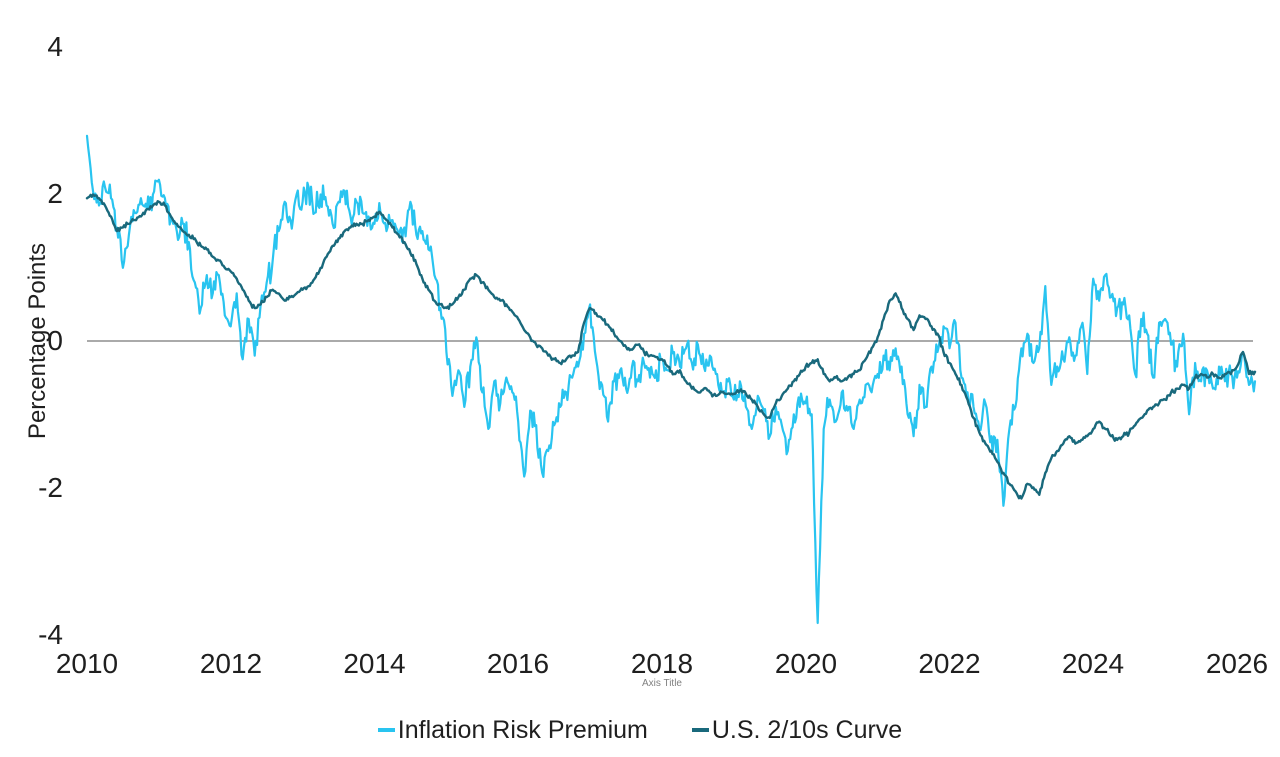 The image size is (1280, 757). I want to click on legend-item-us-2-10s-curve: U.S. 2/10s Curve, so click(797, 730).